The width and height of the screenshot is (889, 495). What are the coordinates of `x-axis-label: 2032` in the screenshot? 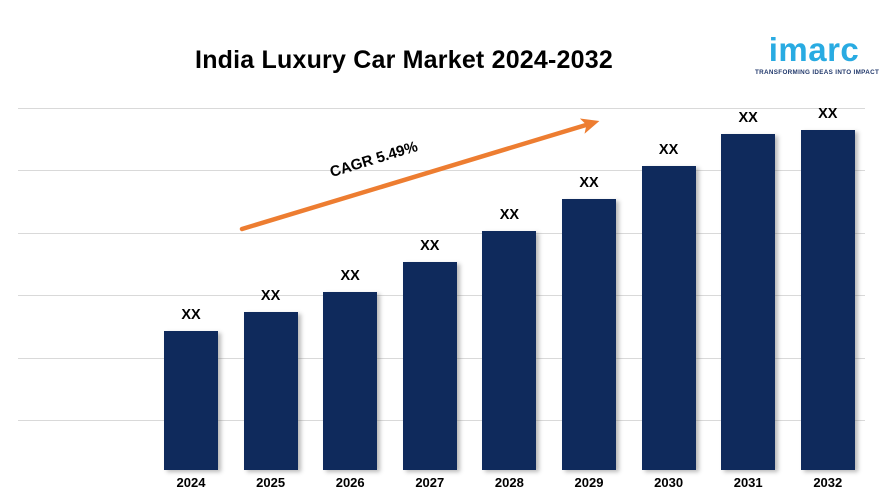 It's located at (828, 482).